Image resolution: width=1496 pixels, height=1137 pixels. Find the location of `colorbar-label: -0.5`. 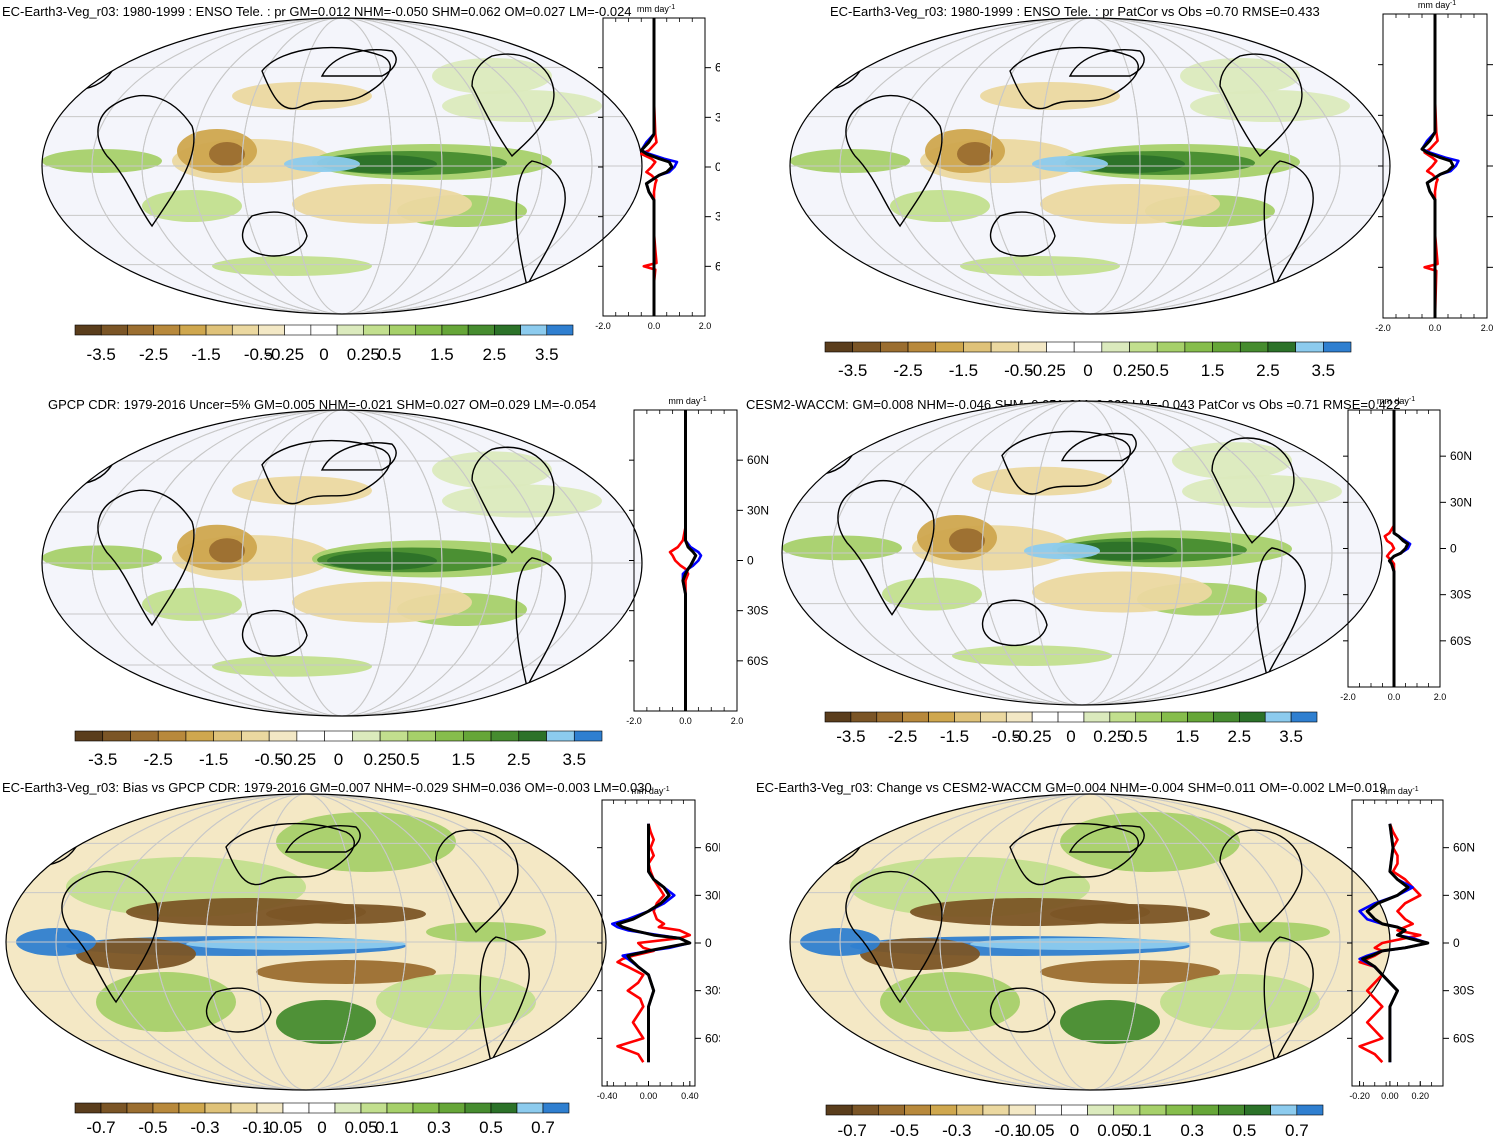

colorbar-label: -0.5 is located at coordinates (152, 1127).